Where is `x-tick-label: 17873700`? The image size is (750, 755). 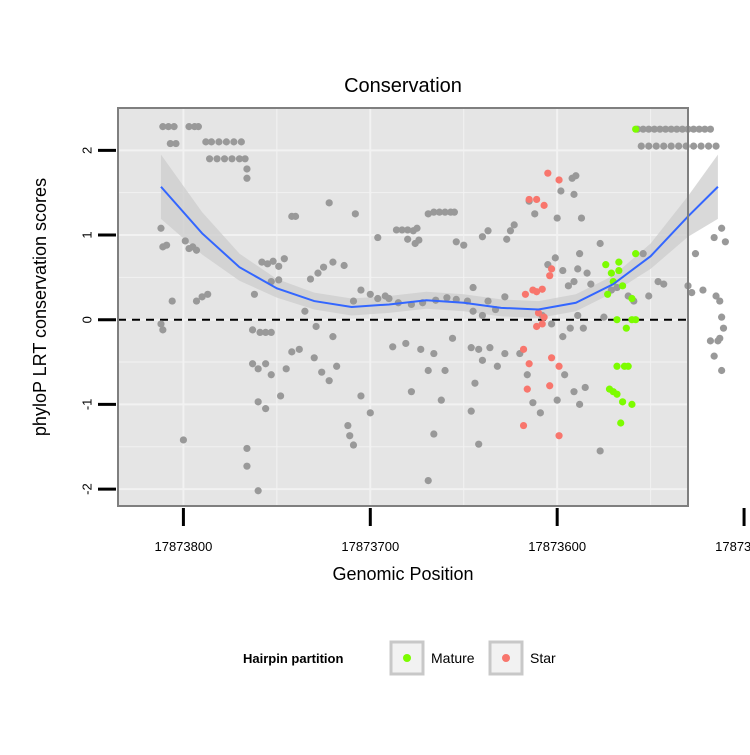
x-tick-label: 17873700 is located at coordinates (370, 546).